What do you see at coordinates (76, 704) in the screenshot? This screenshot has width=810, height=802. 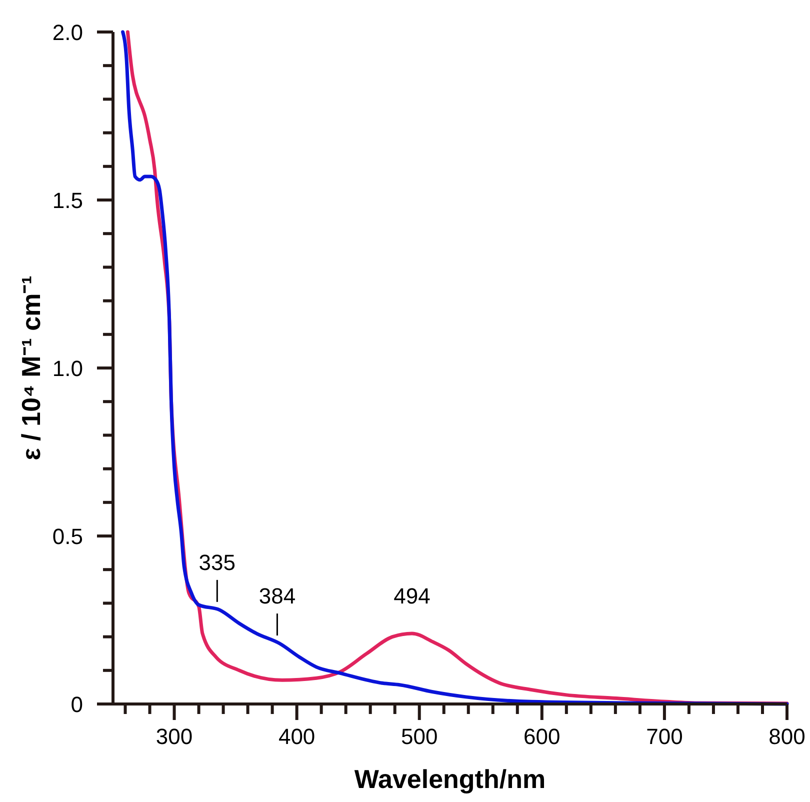 I see `y-tick-label: 0` at bounding box center [76, 704].